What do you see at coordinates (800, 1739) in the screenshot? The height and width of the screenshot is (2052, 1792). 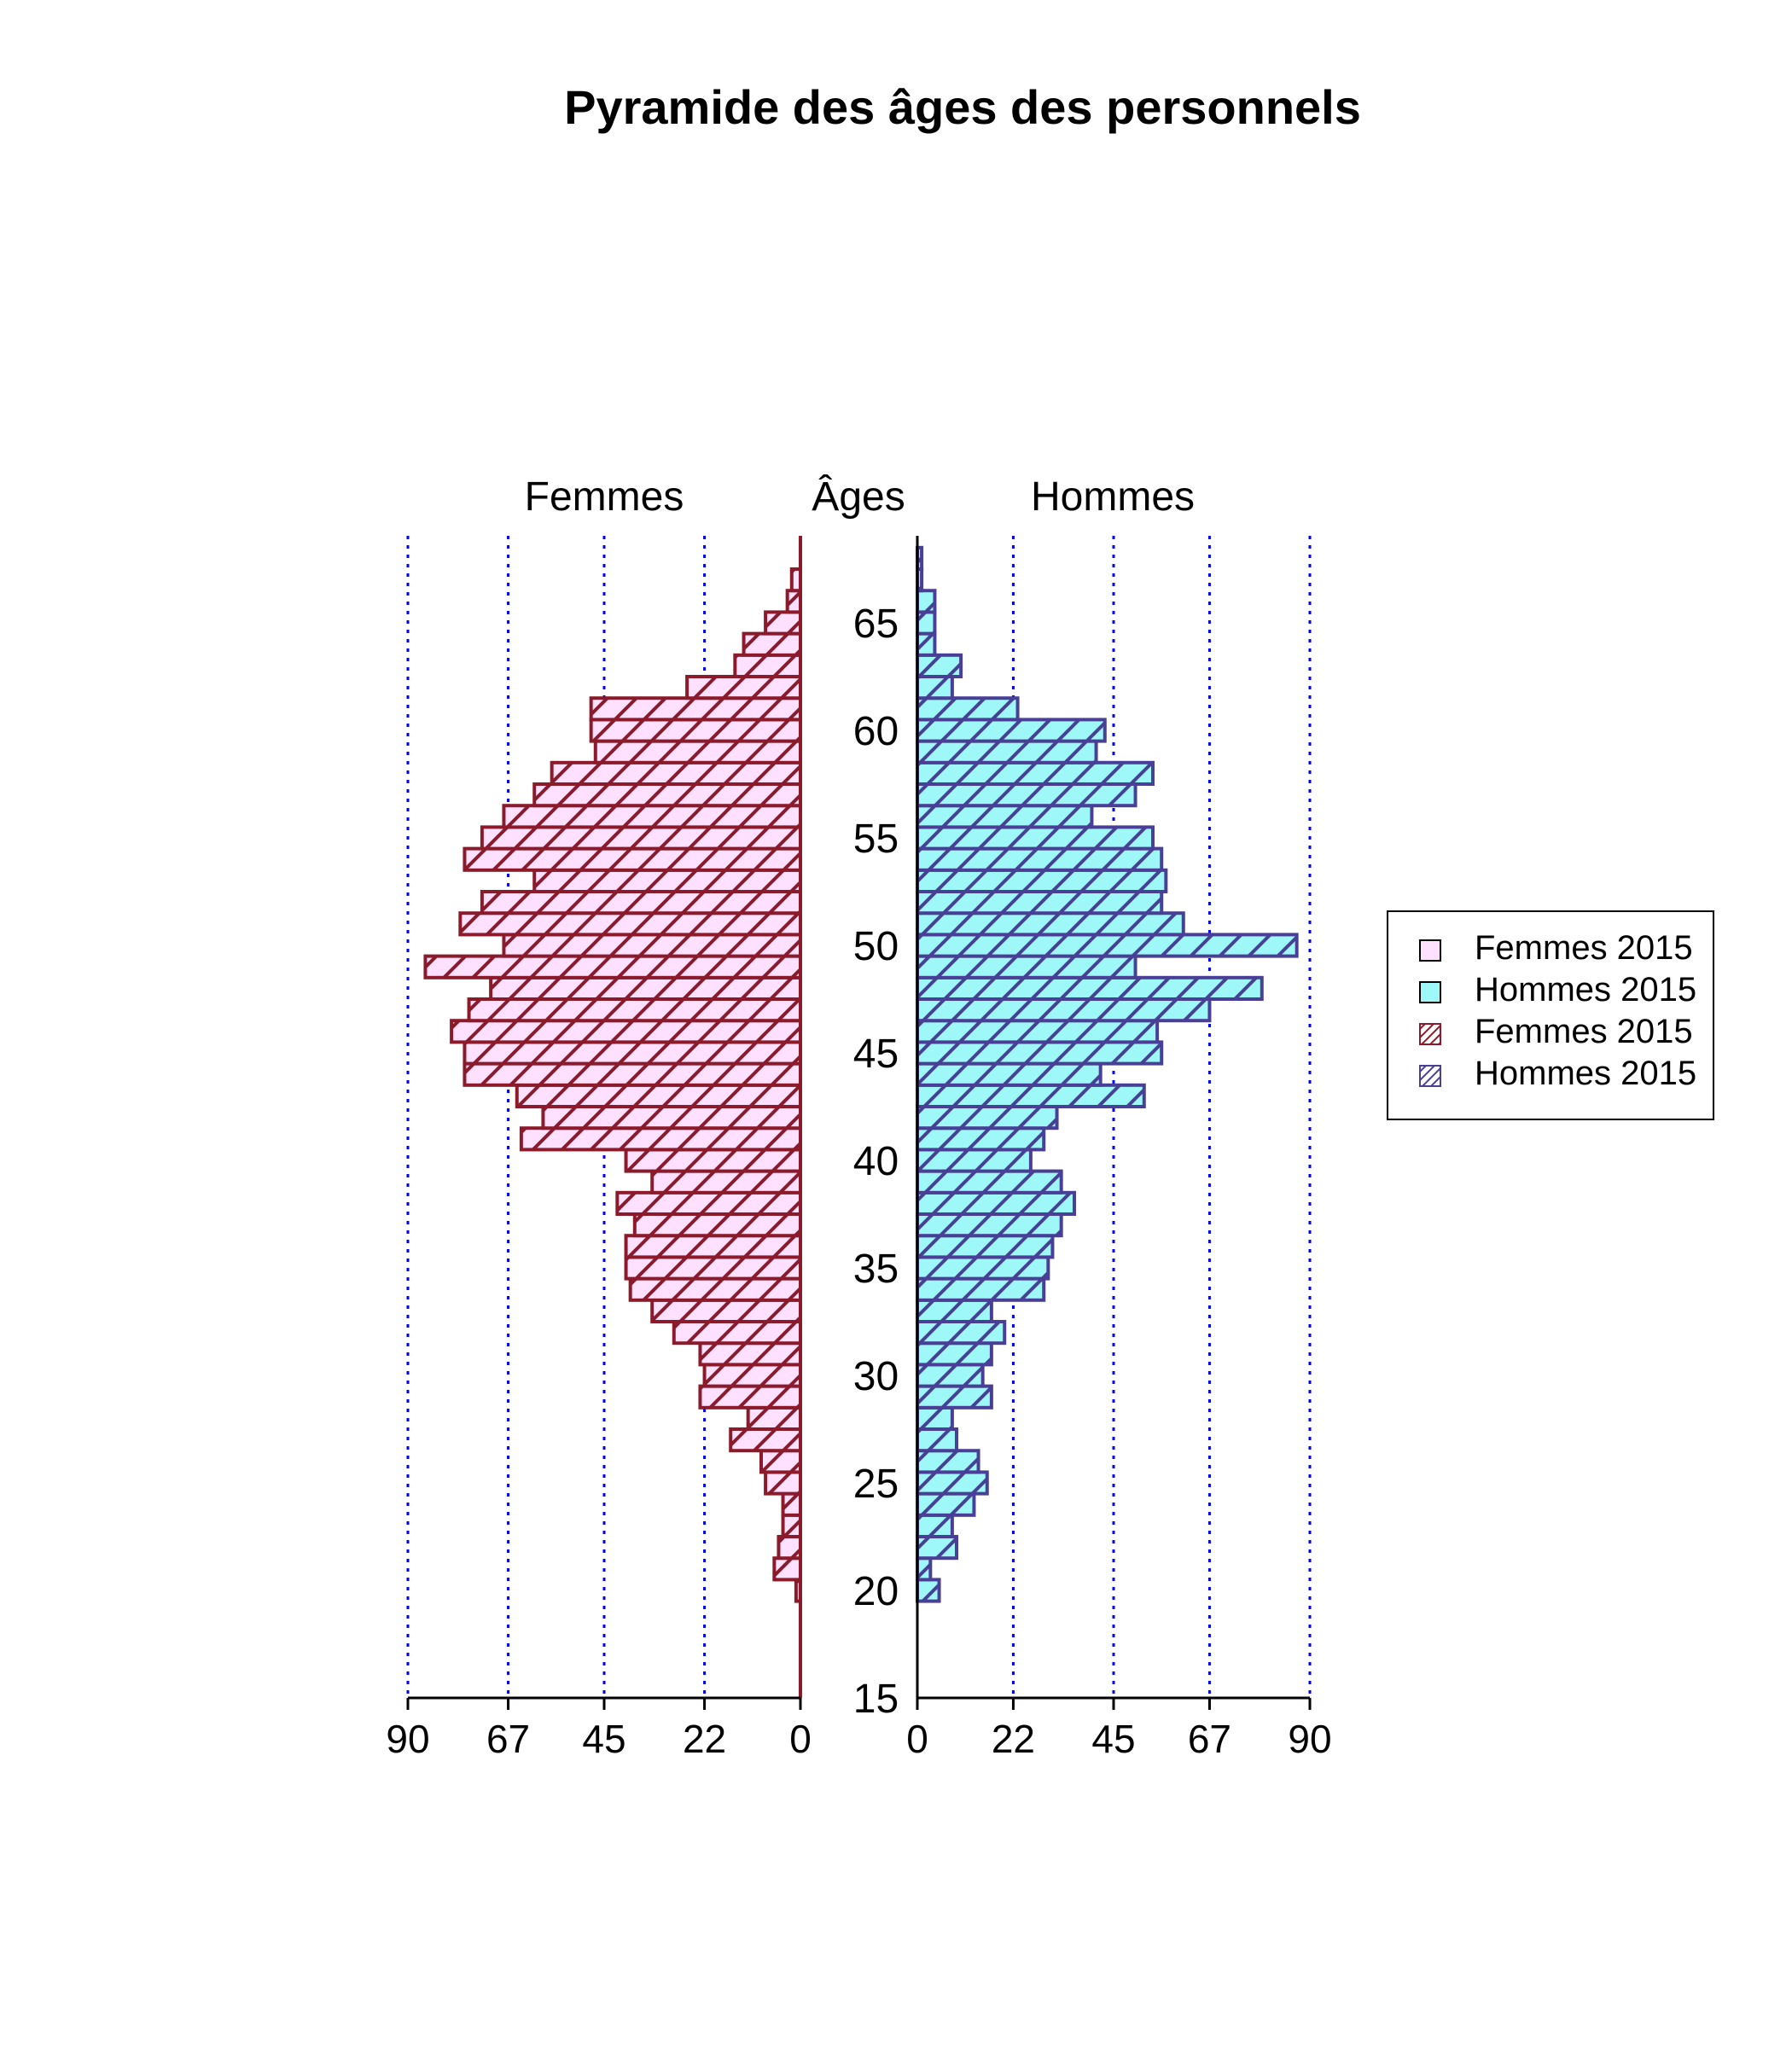 I see `x-tick-label-left: 0` at bounding box center [800, 1739].